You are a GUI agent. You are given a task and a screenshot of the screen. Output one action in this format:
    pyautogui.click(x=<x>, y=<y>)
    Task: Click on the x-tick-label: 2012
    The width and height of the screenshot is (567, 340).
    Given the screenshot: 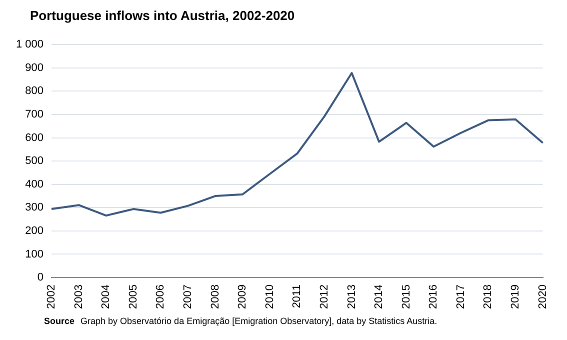 What is the action you would take?
    pyautogui.click(x=324, y=297)
    